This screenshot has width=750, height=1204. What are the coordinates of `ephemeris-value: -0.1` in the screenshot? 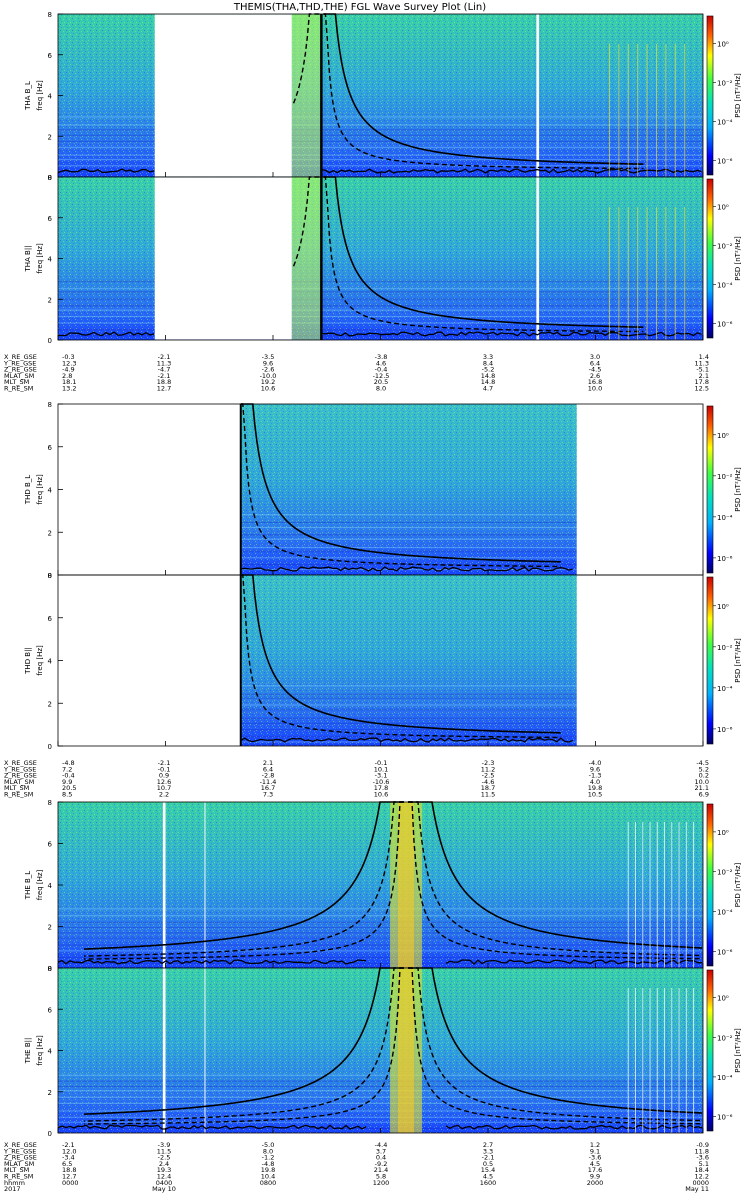 It's located at (164, 769).